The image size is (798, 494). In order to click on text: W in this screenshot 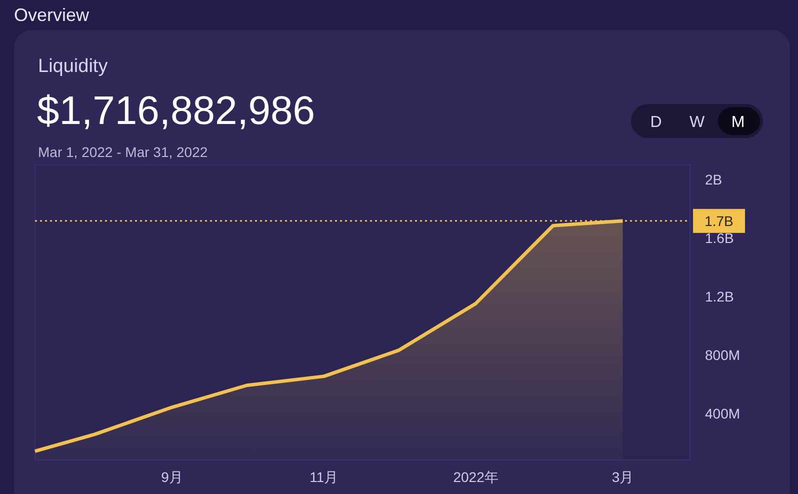, I will do `click(697, 122)`.